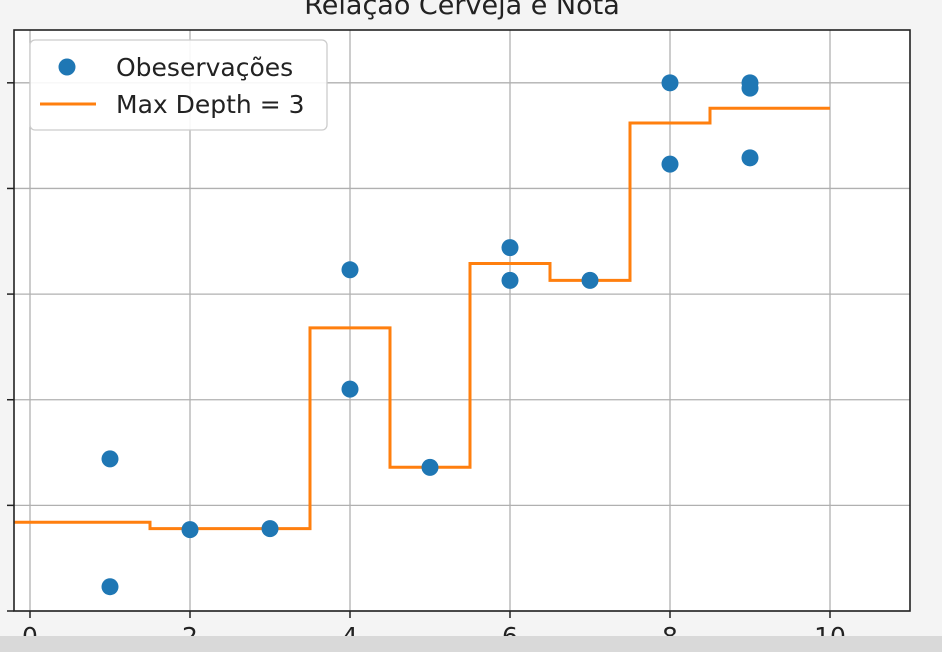 This screenshot has height=652, width=942. What do you see at coordinates (462, 10) in the screenshot?
I see `chart-title: Relação Cerveja e Nota` at bounding box center [462, 10].